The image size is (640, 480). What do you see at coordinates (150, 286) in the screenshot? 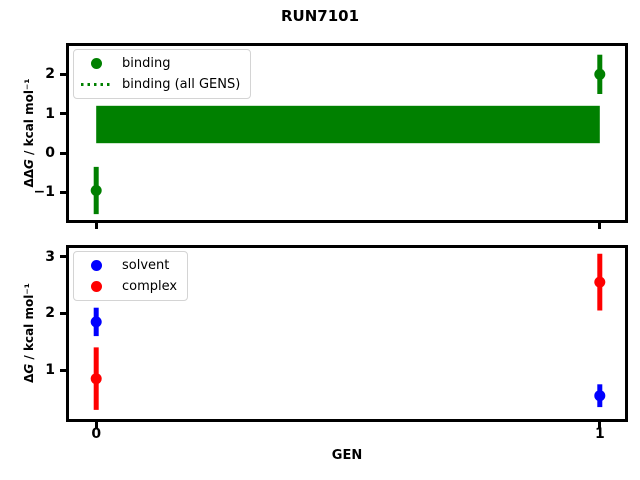
I see `legend-label: complex` at bounding box center [150, 286].